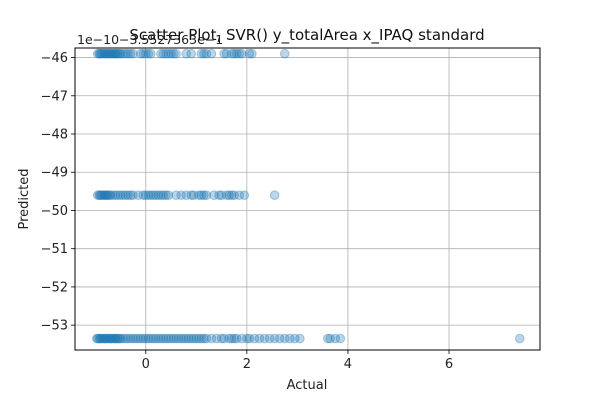 This screenshot has height=400, width=600. What do you see at coordinates (54, 211) in the screenshot?
I see `y-tick-label: −50` at bounding box center [54, 211].